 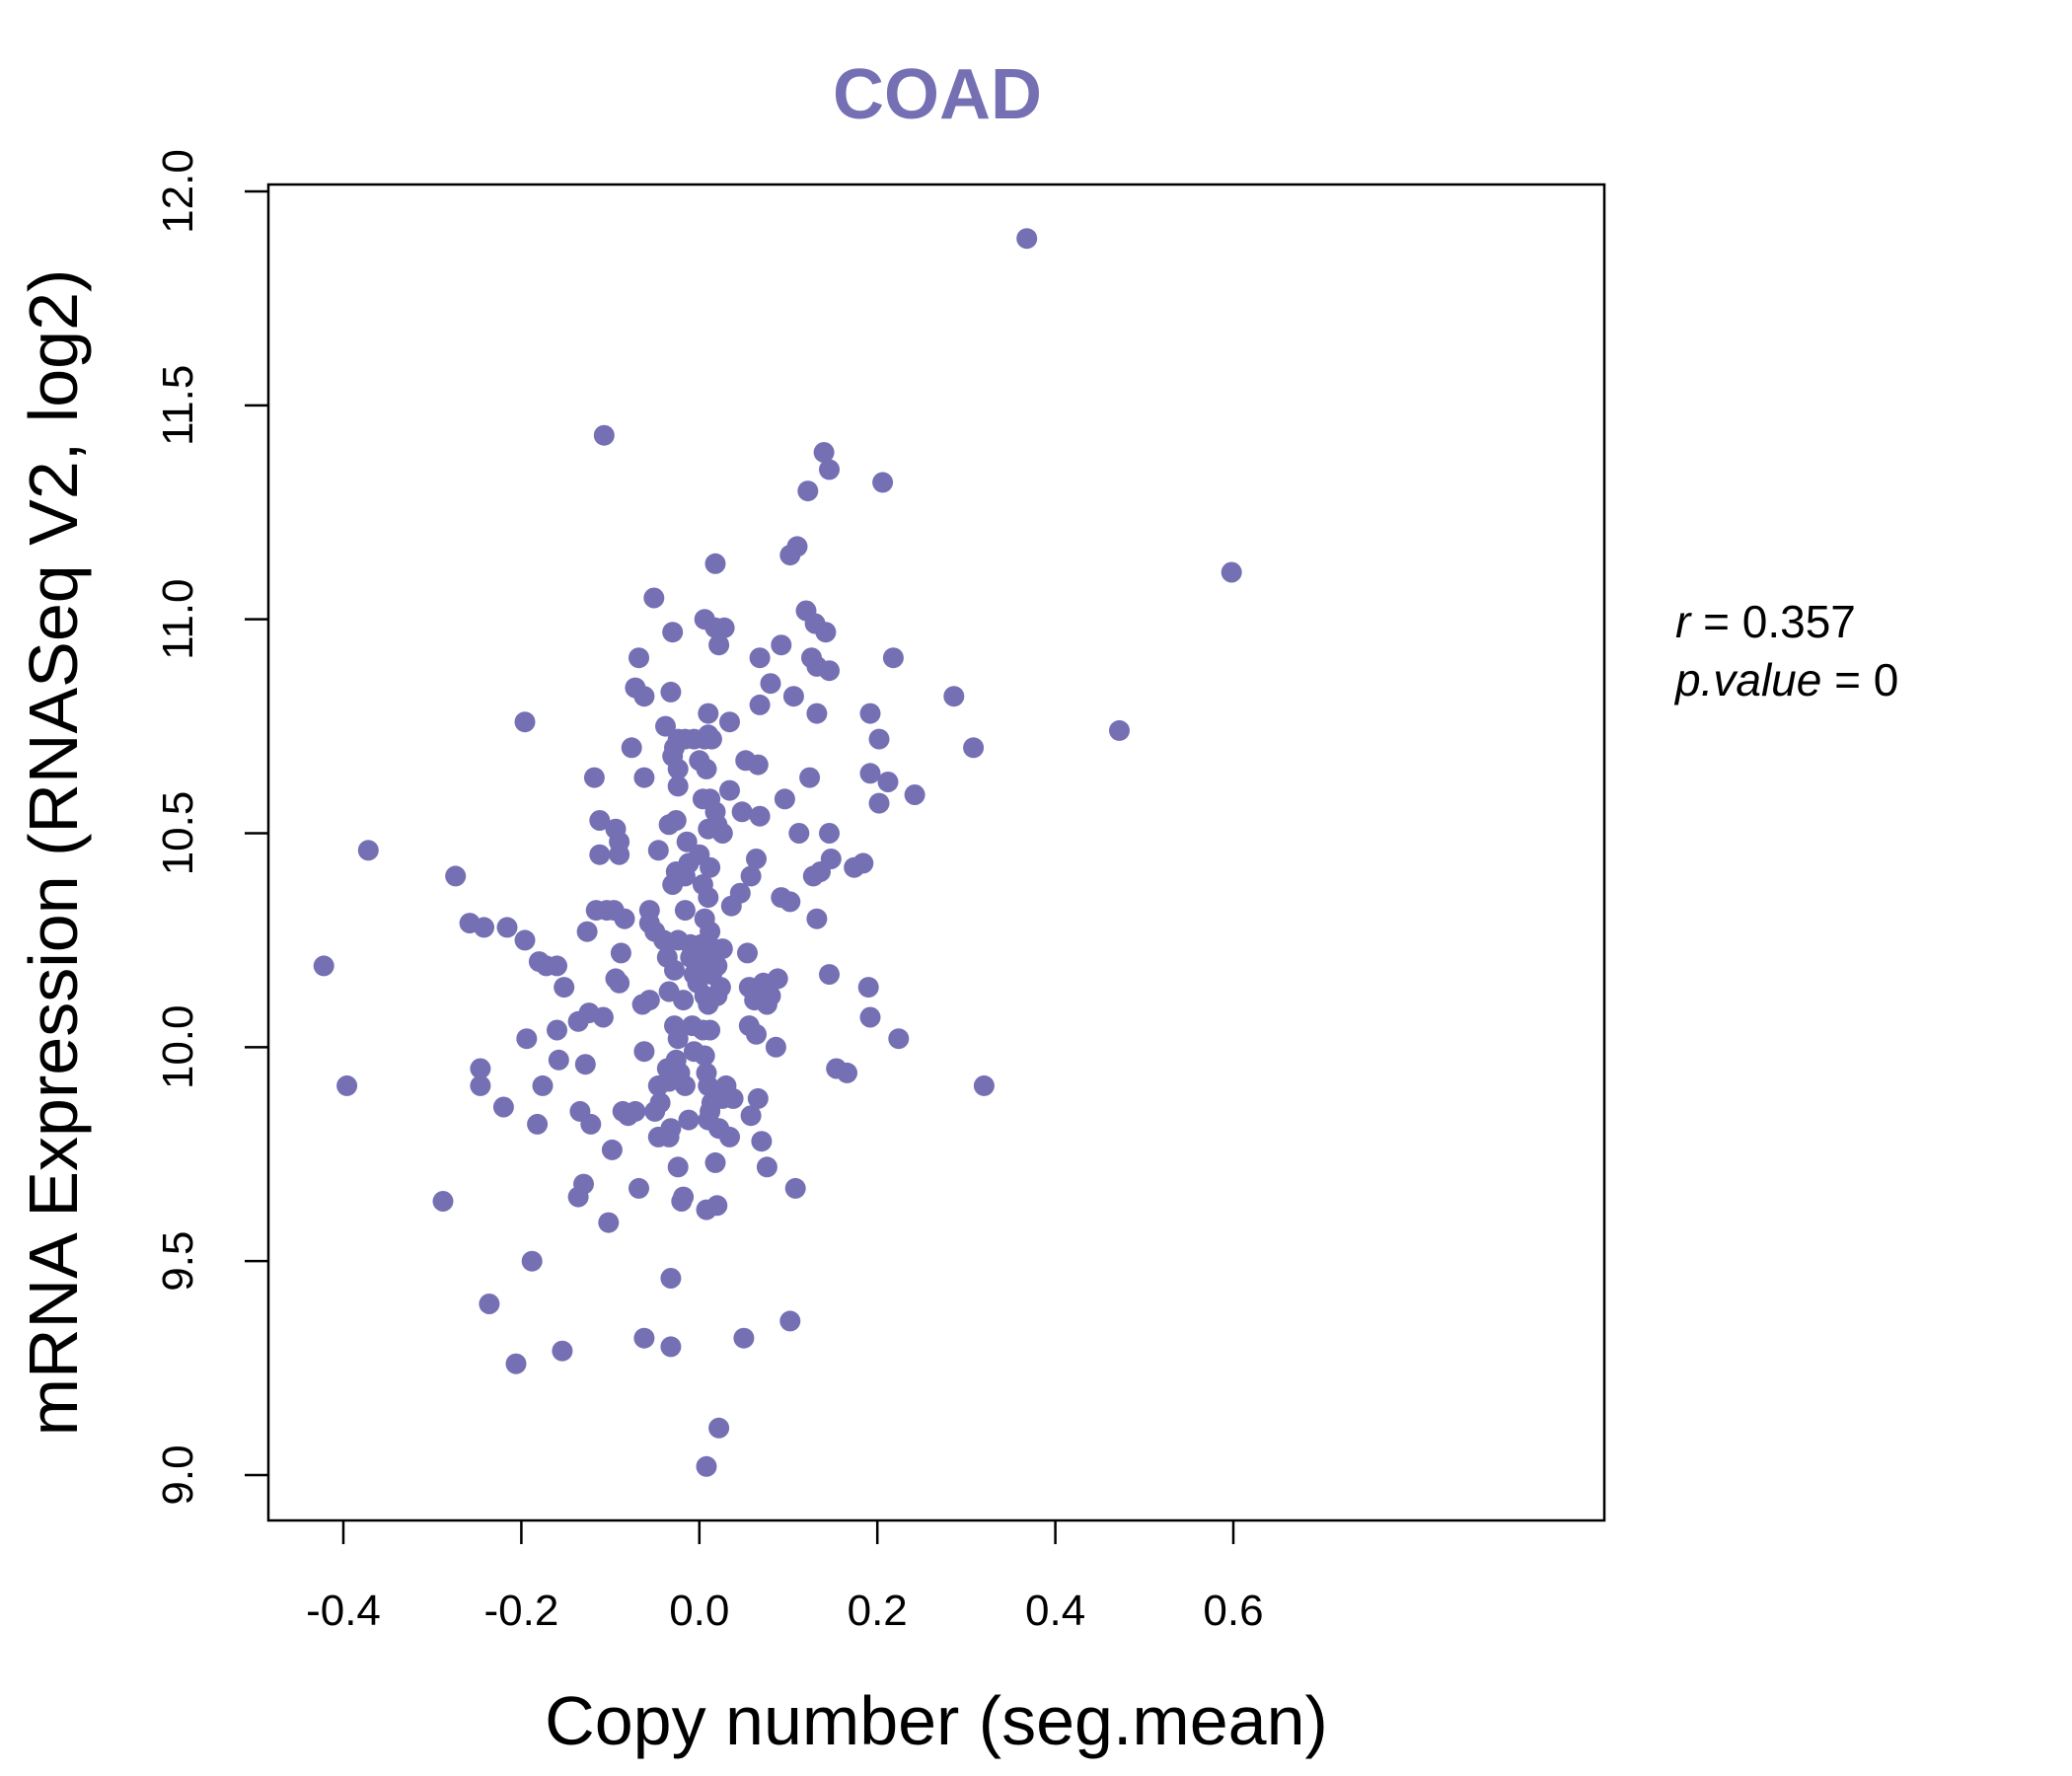 What do you see at coordinates (699, 1611) in the screenshot?
I see `x-tick-label: 0.0` at bounding box center [699, 1611].